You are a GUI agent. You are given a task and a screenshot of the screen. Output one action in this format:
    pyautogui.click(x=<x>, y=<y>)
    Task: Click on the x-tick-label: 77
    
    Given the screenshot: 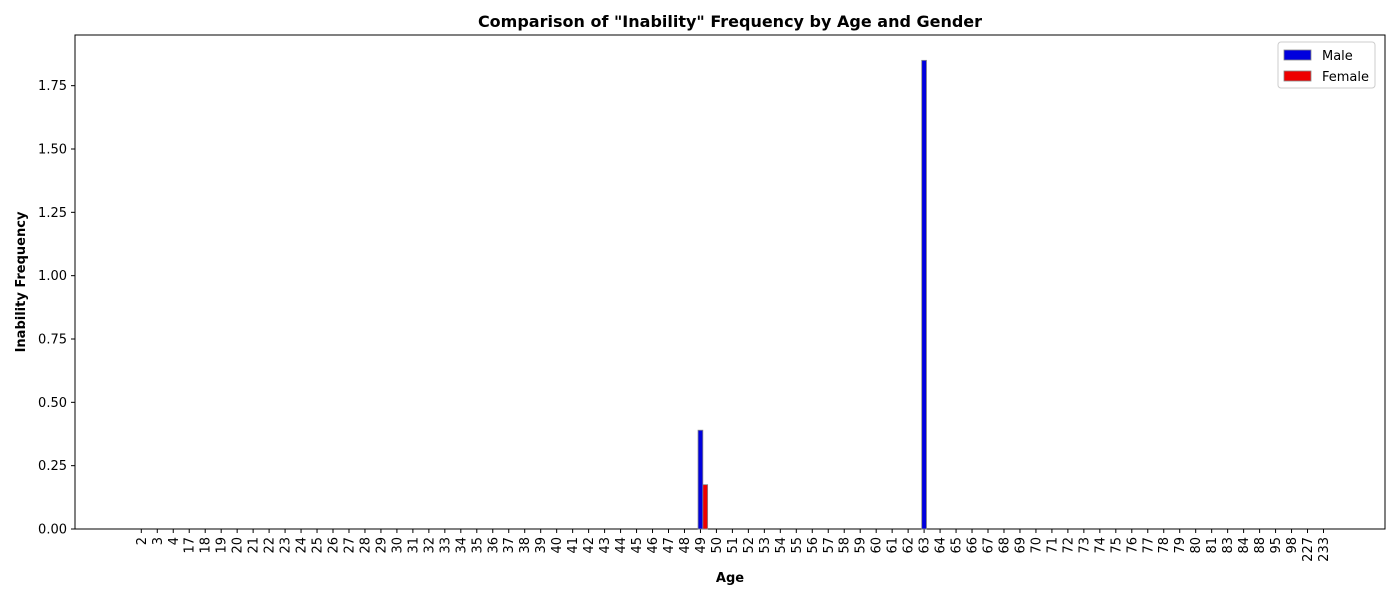 What is the action you would take?
    pyautogui.click(x=1148, y=545)
    